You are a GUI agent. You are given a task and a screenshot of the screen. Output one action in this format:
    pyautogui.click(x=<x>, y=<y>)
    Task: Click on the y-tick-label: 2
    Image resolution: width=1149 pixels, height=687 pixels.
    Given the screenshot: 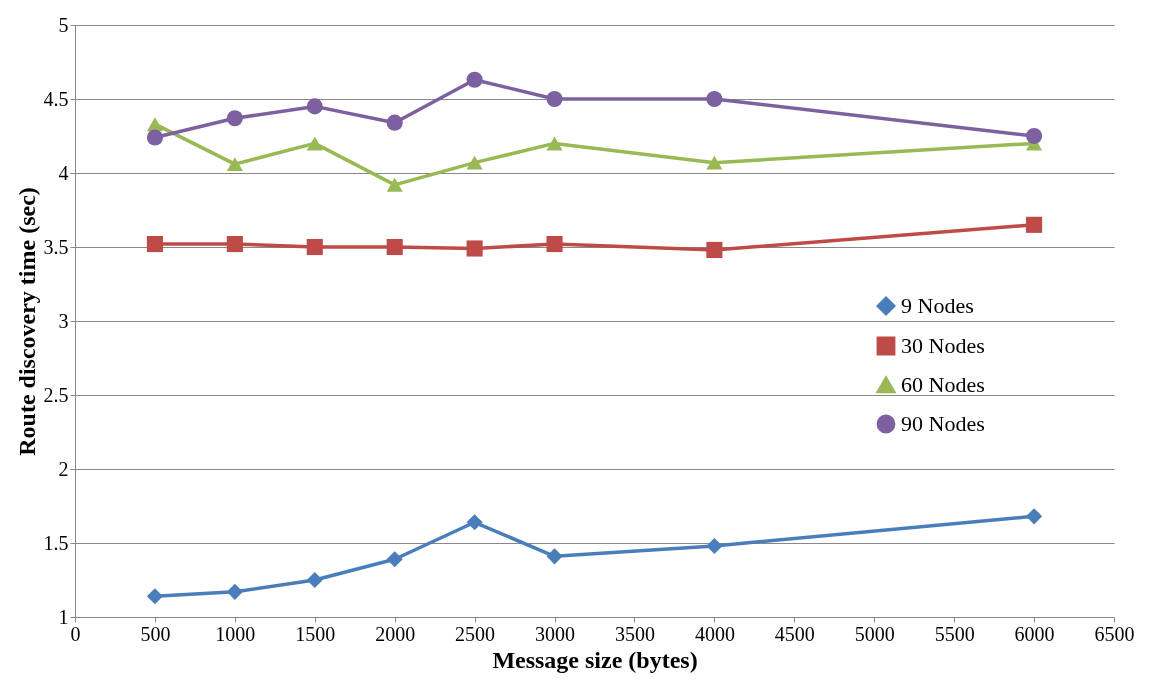 What is the action you would take?
    pyautogui.click(x=63, y=468)
    